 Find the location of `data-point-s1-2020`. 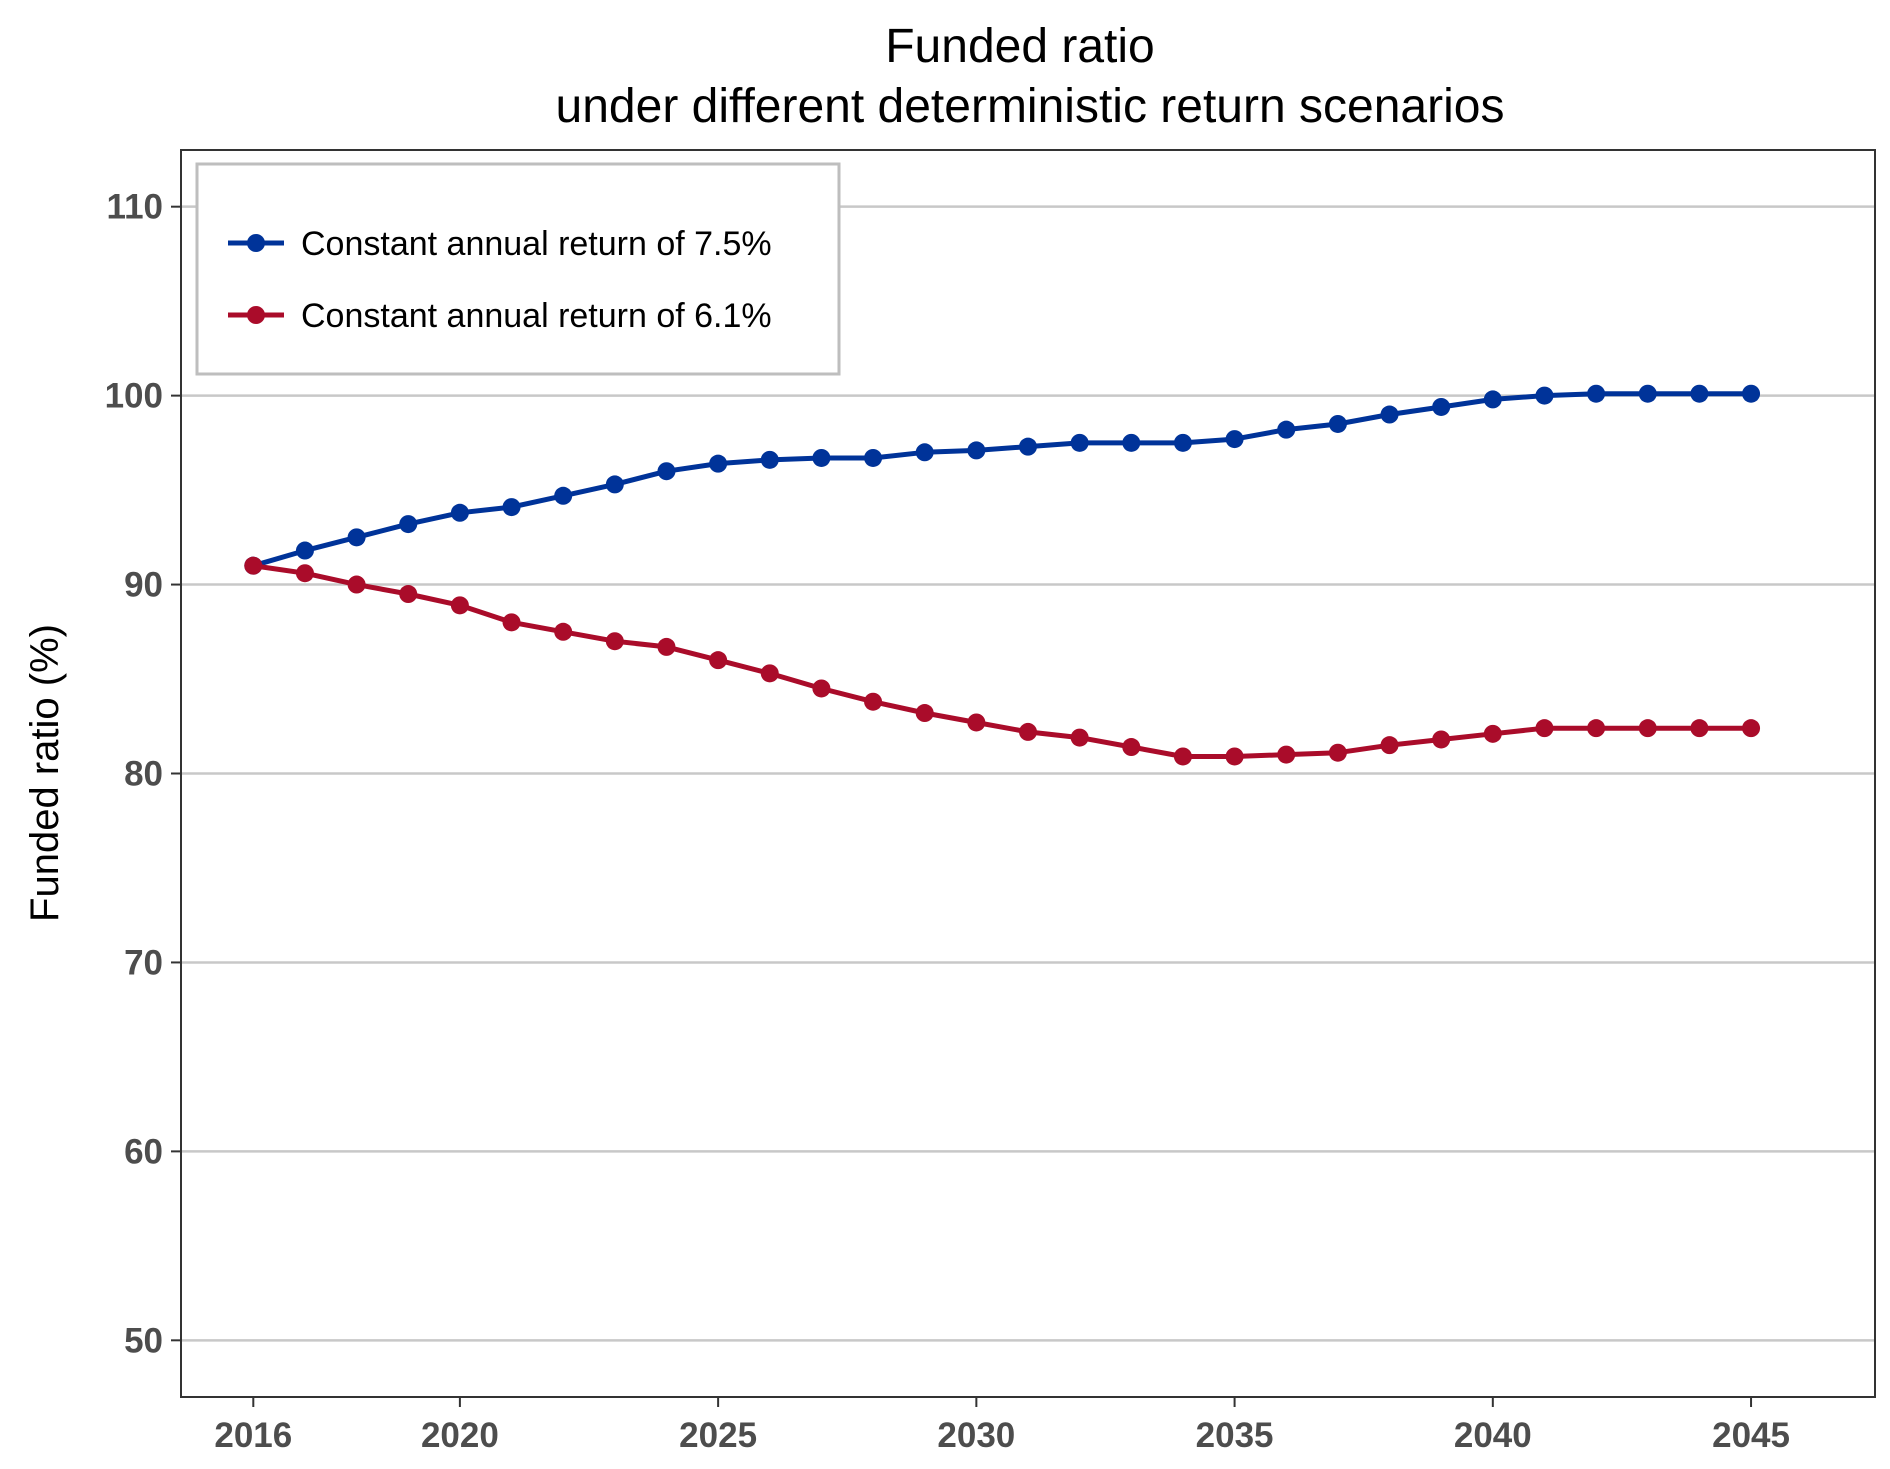

data-point-s1-2020 is located at coordinates (459, 605).